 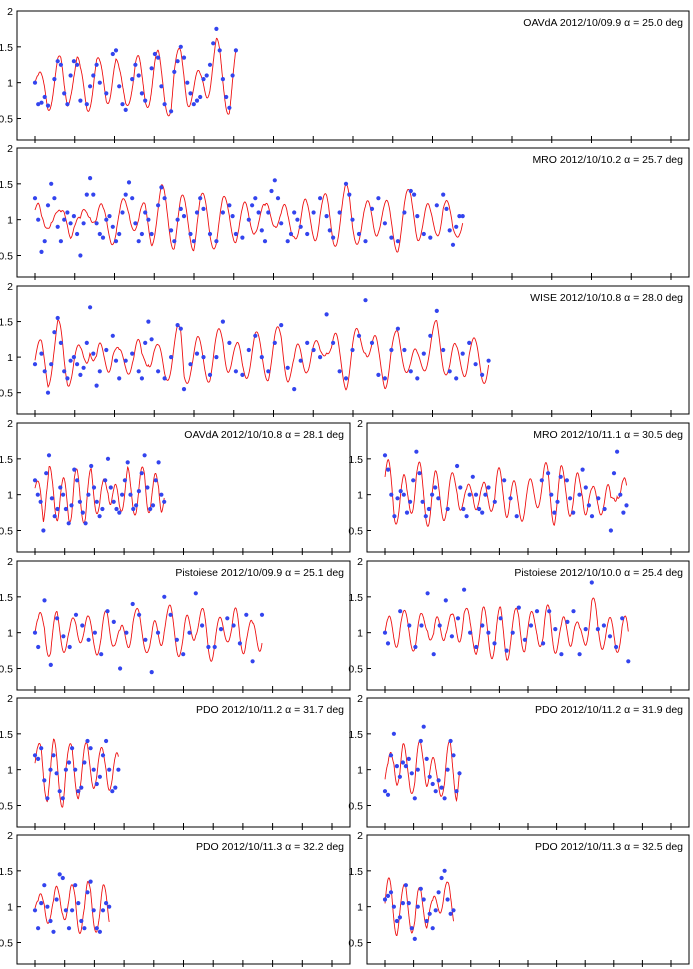 I want to click on lightcurve-panel: 0.5 1 1.5 2 PDO 2012/10/11.3 α = 32.2 deg, so click(x=175, y=898).